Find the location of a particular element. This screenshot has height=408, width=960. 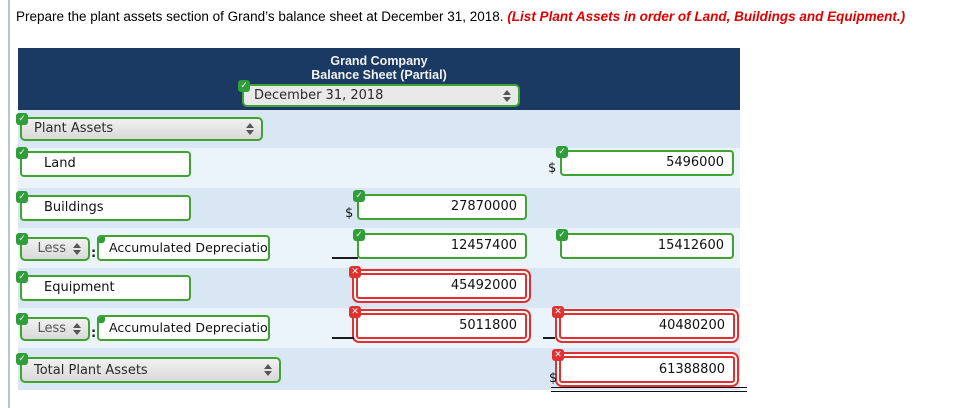

accum-dep-equipment-amount-value: 5011800 is located at coordinates (488, 325).